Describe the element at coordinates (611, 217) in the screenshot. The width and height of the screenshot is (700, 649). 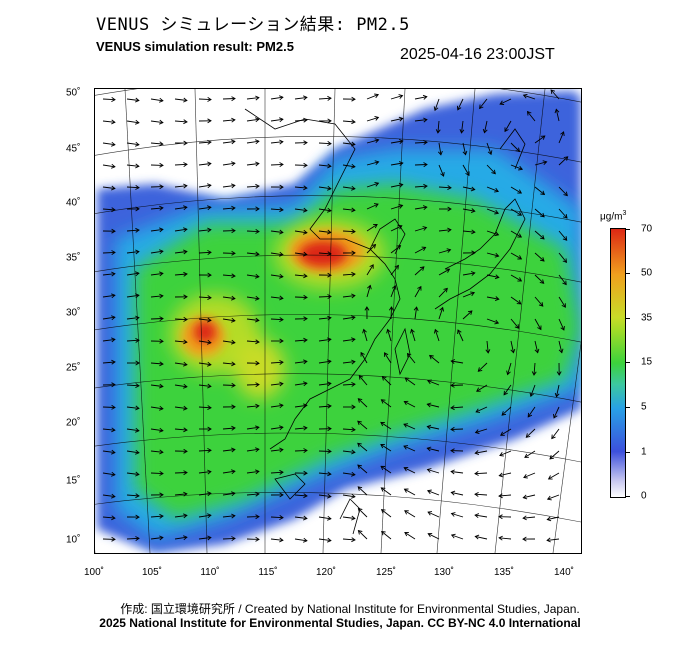
I see `colorbar-unit-text: μg/m` at that location.